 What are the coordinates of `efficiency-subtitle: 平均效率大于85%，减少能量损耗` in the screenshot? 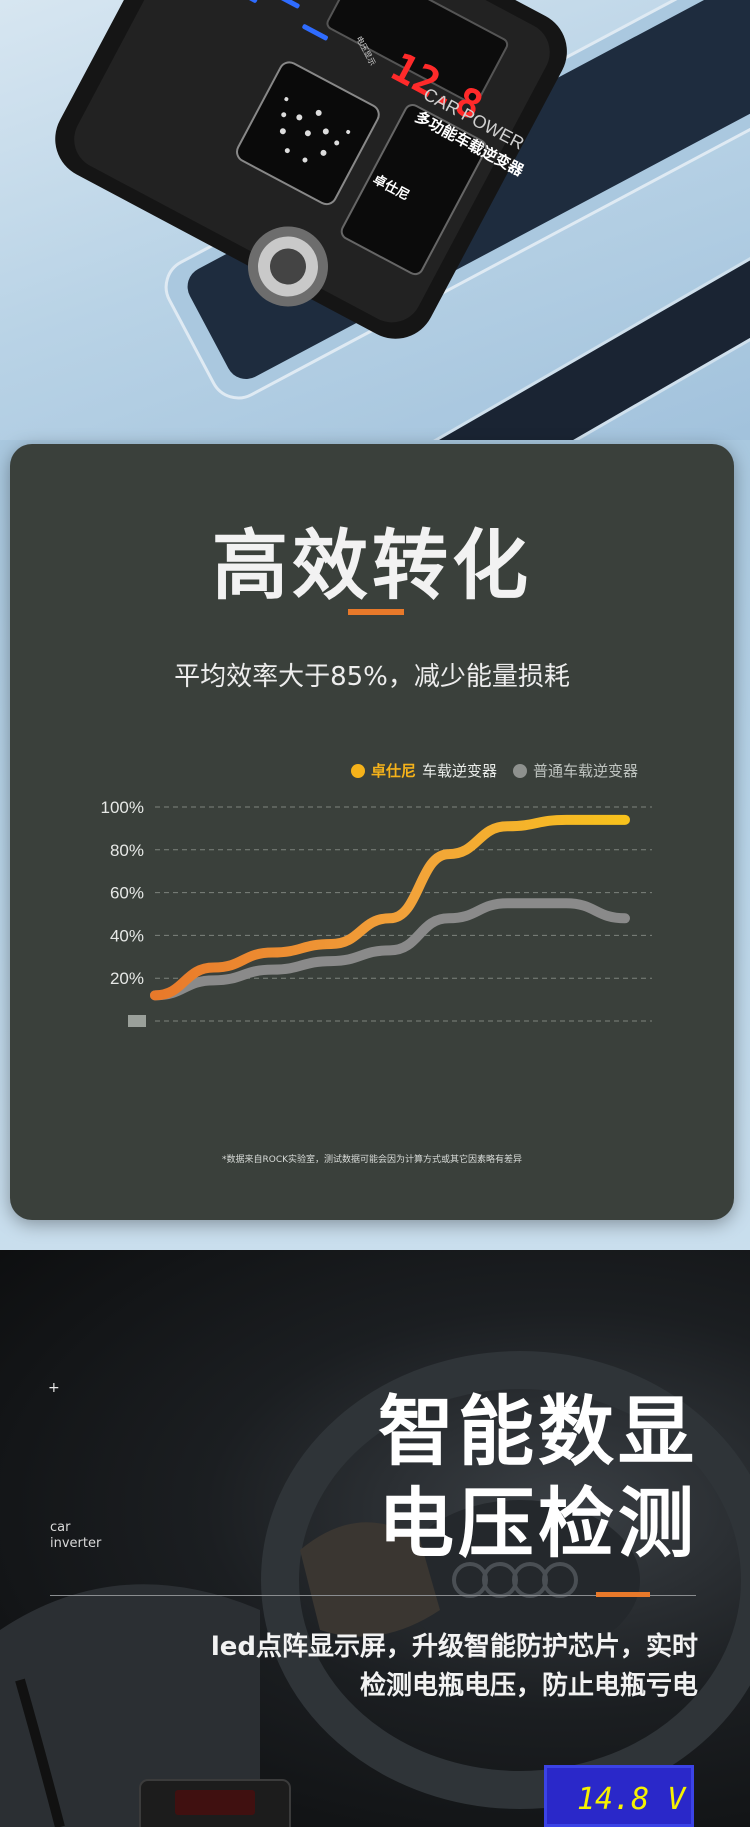 It's located at (372, 677).